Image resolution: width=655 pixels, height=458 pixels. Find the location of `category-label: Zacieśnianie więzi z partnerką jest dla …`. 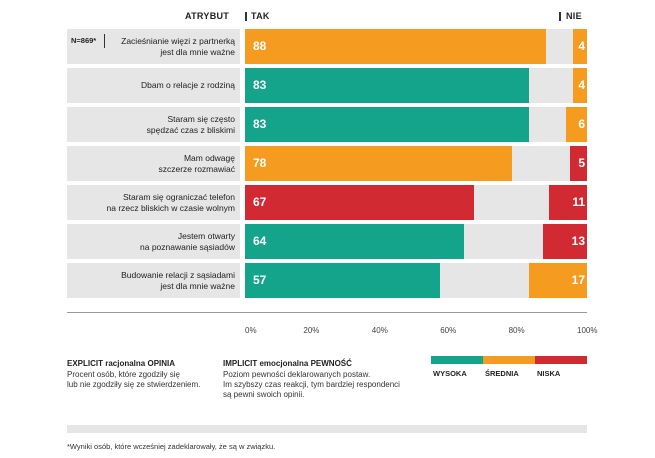

category-label: Zacieśnianie więzi z partnerką jest dla … is located at coordinates (178, 46).